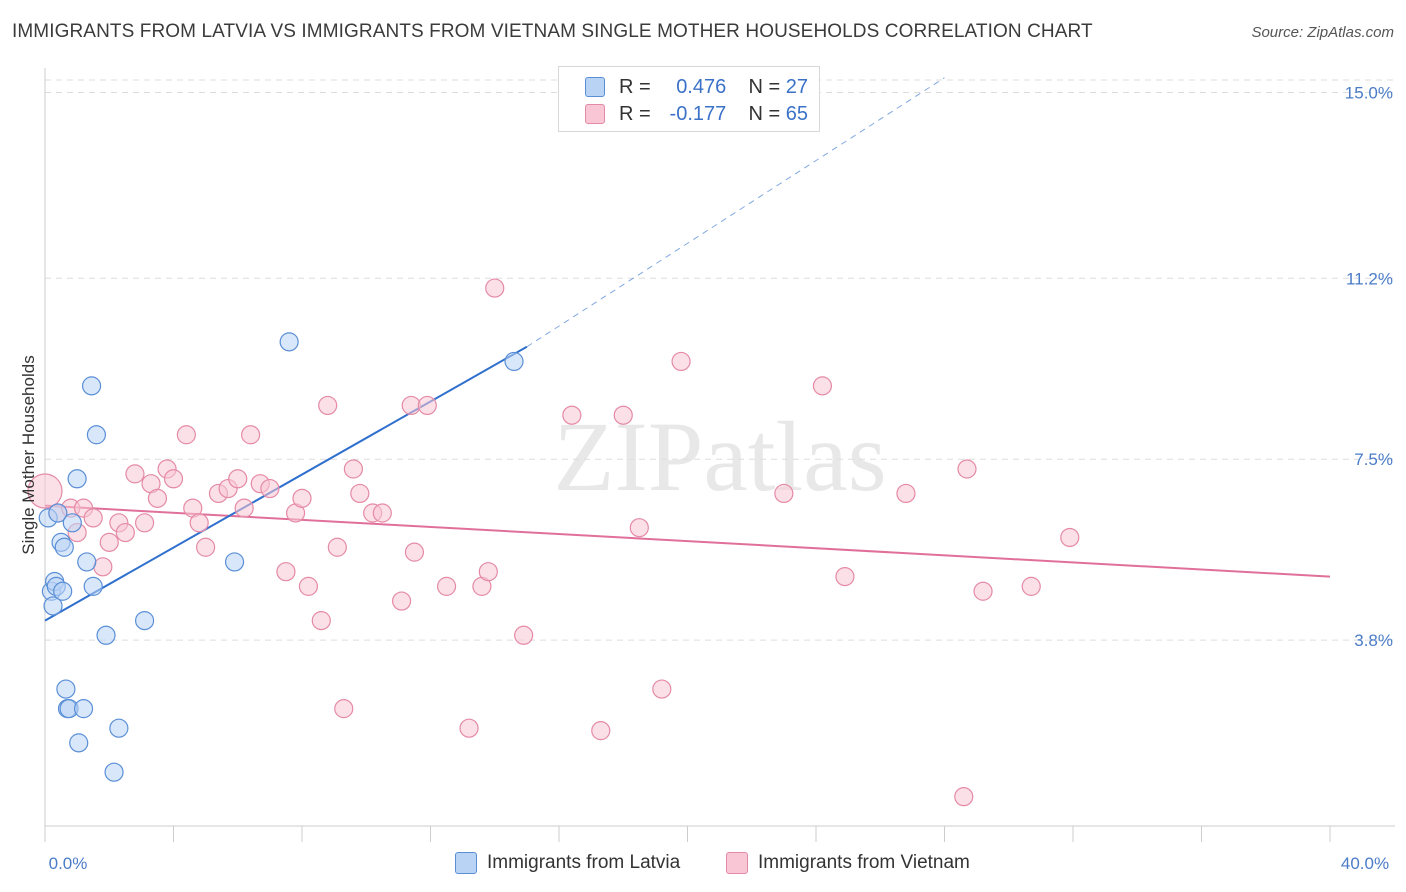 The height and width of the screenshot is (892, 1406). I want to click on y-tick-label: 7.5%, so click(1373, 459).